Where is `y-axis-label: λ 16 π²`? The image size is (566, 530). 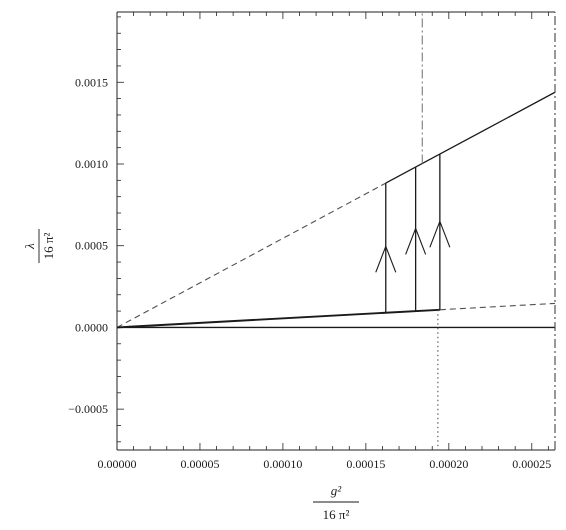 y-axis-label: λ 16 π² is located at coordinates (39, 246).